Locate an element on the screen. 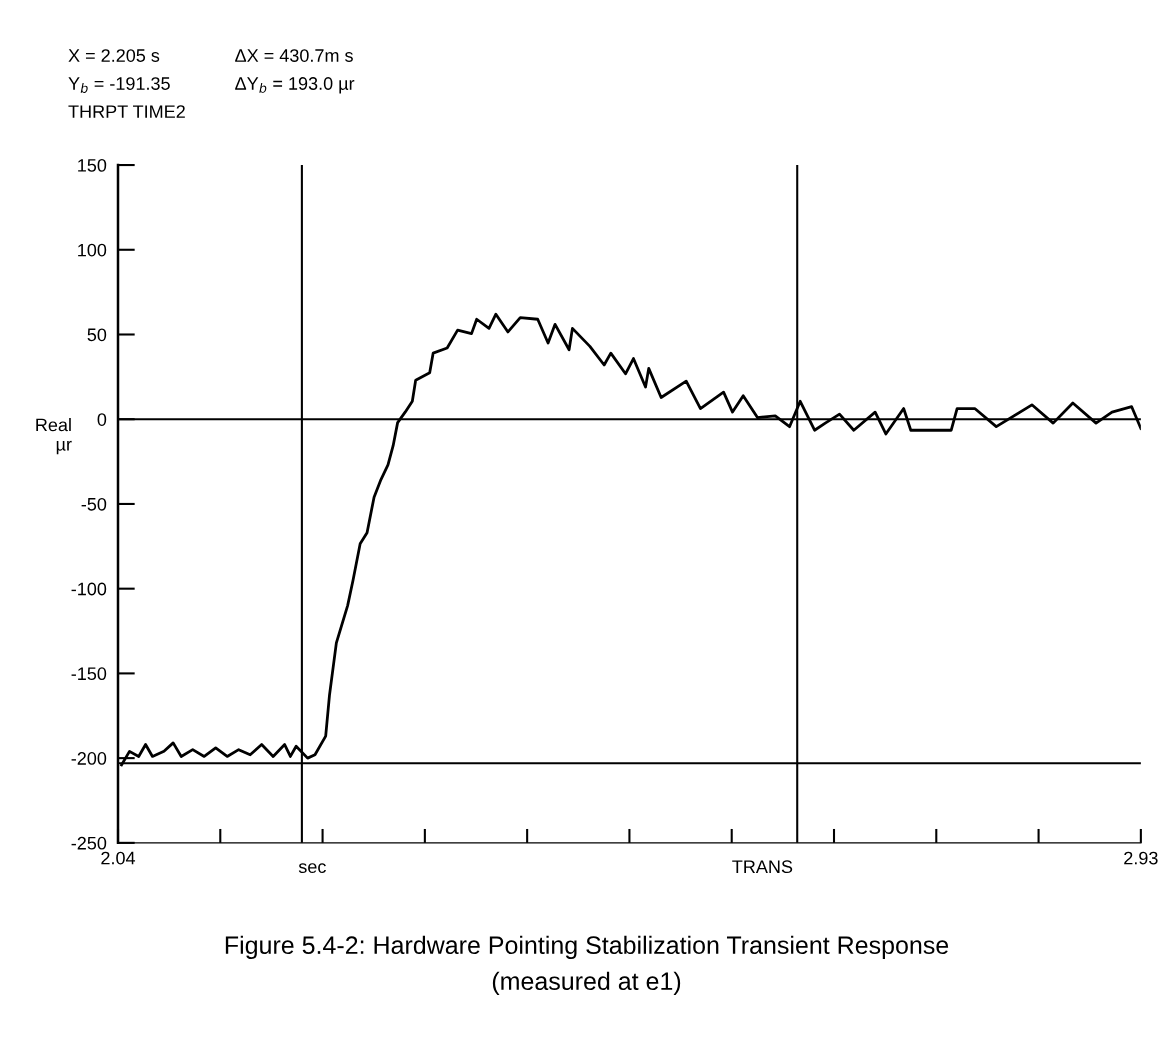  x-axis-title: sec is located at coordinates (312, 868).